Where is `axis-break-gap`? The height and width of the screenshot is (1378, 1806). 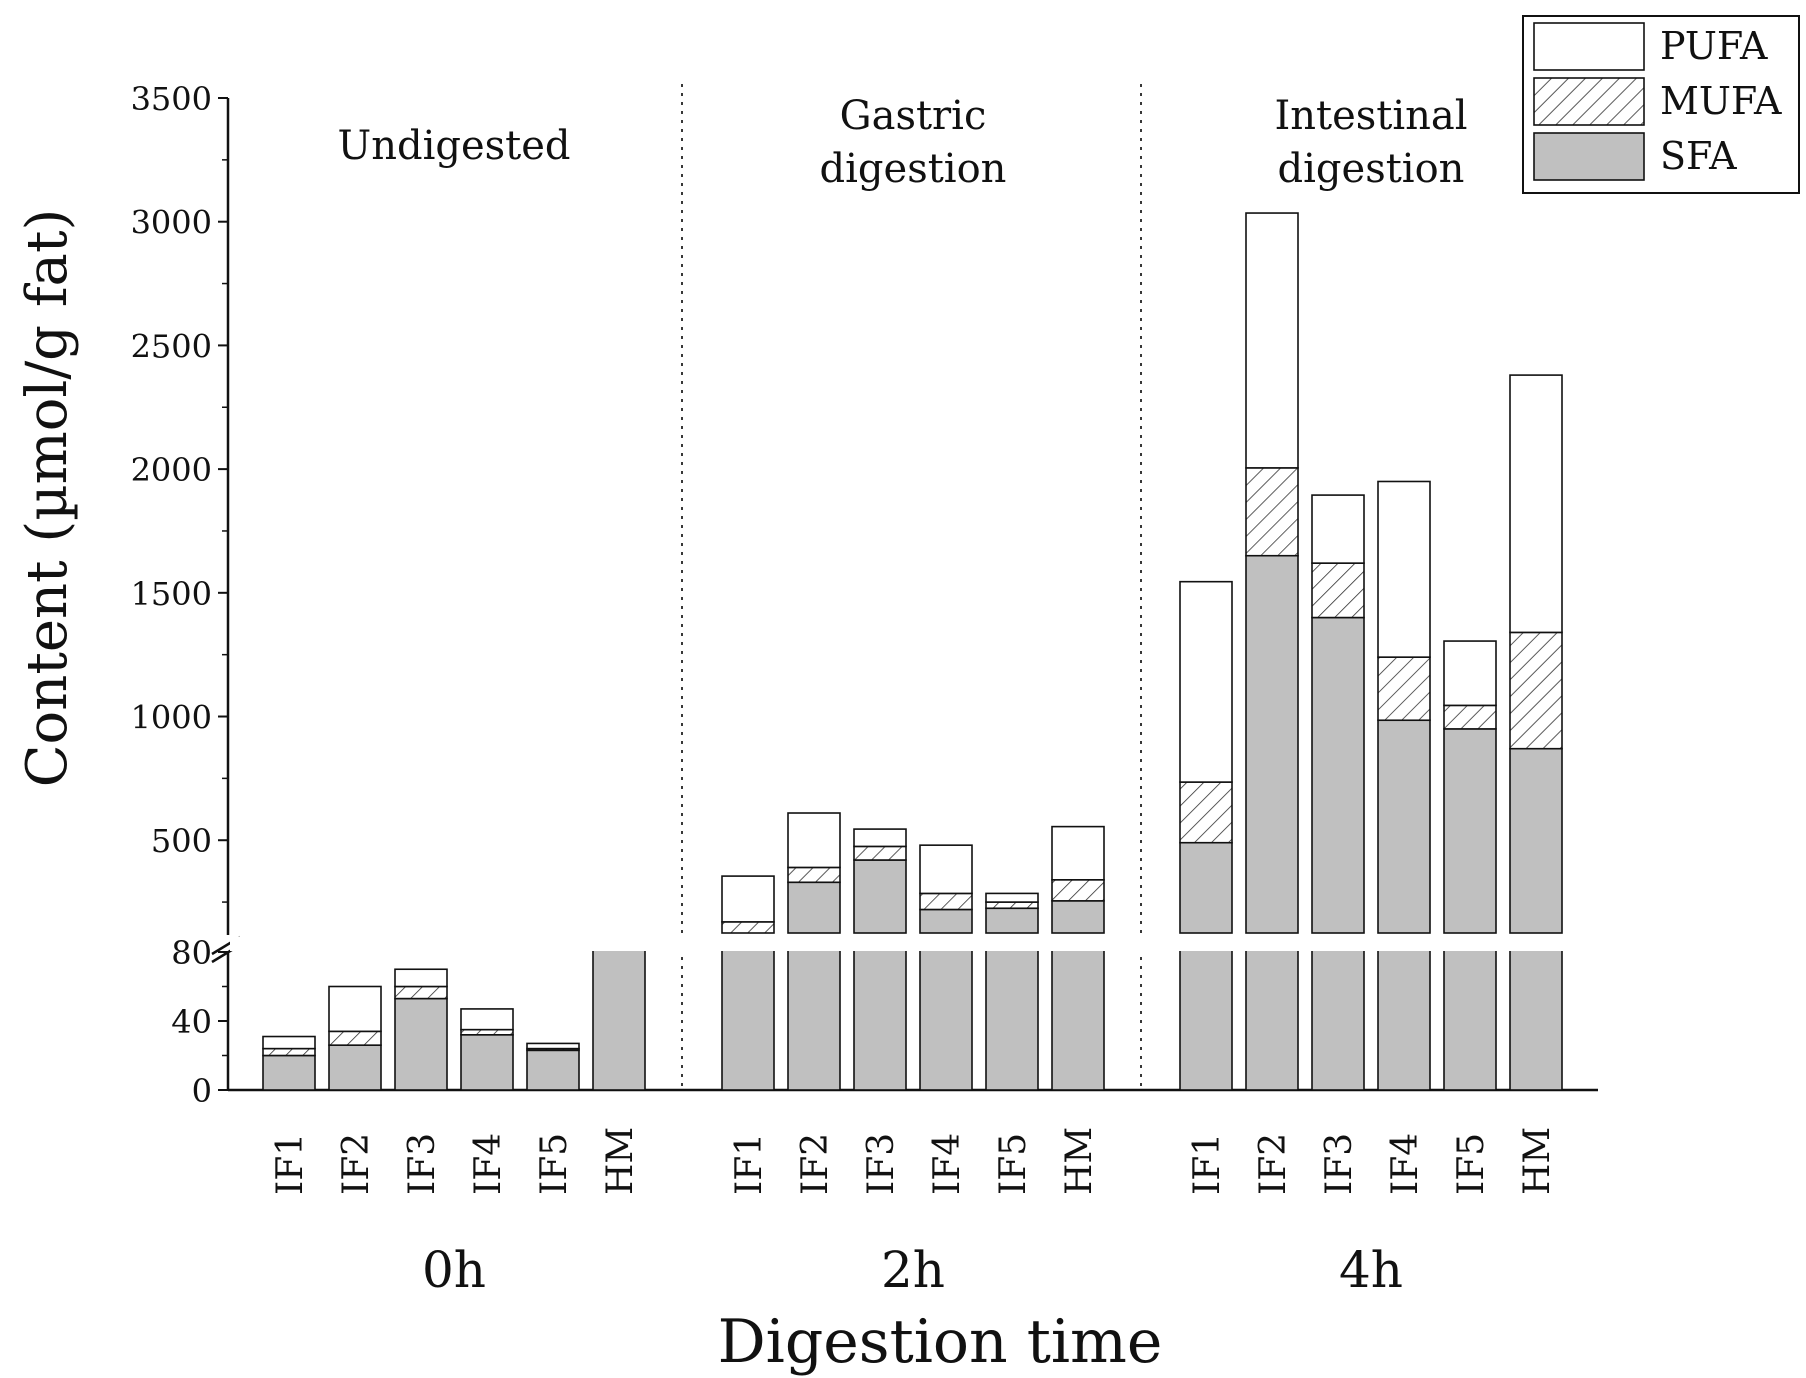 axis-break-gap is located at coordinates (915, 944).